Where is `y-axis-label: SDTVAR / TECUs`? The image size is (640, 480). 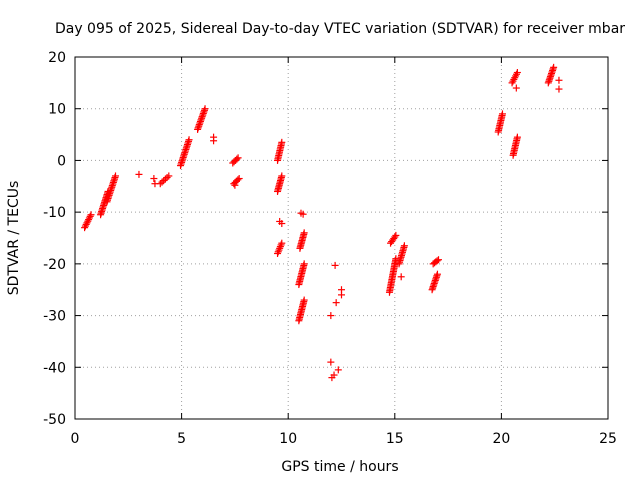 y-axis-label: SDTVAR / TECUs is located at coordinates (14, 238).